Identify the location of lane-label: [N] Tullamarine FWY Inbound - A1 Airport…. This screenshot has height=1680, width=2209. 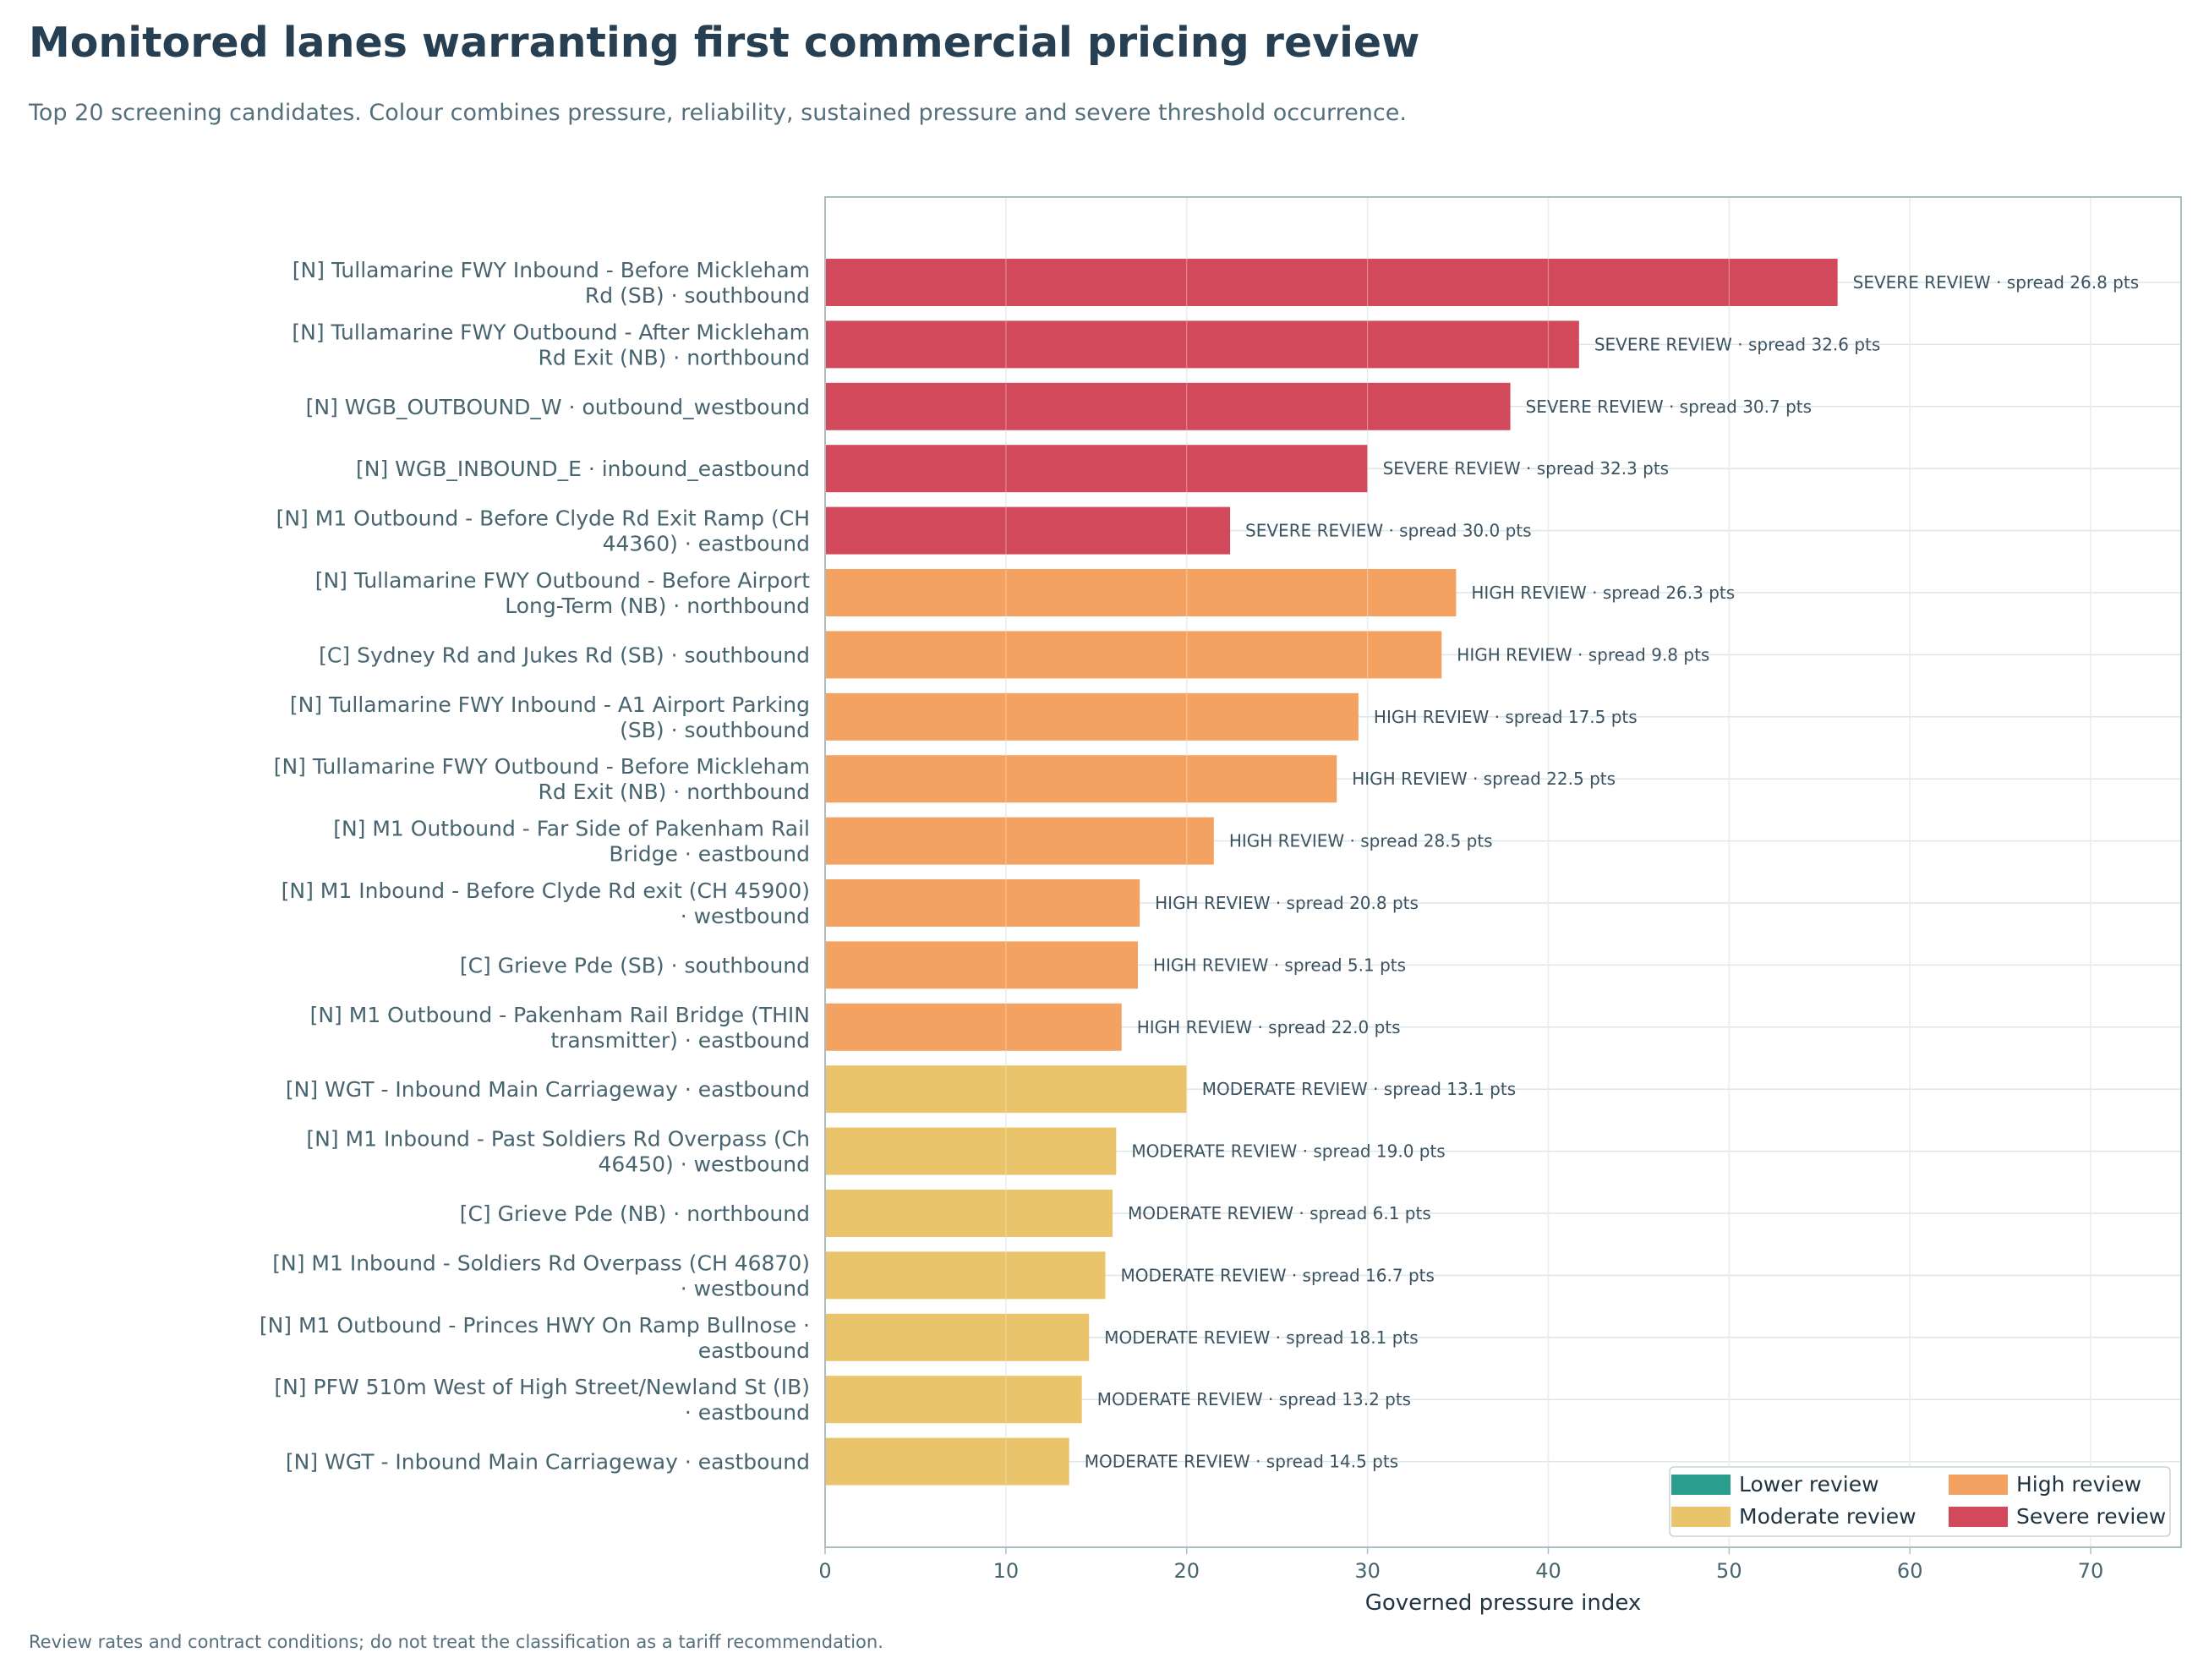
(550, 717).